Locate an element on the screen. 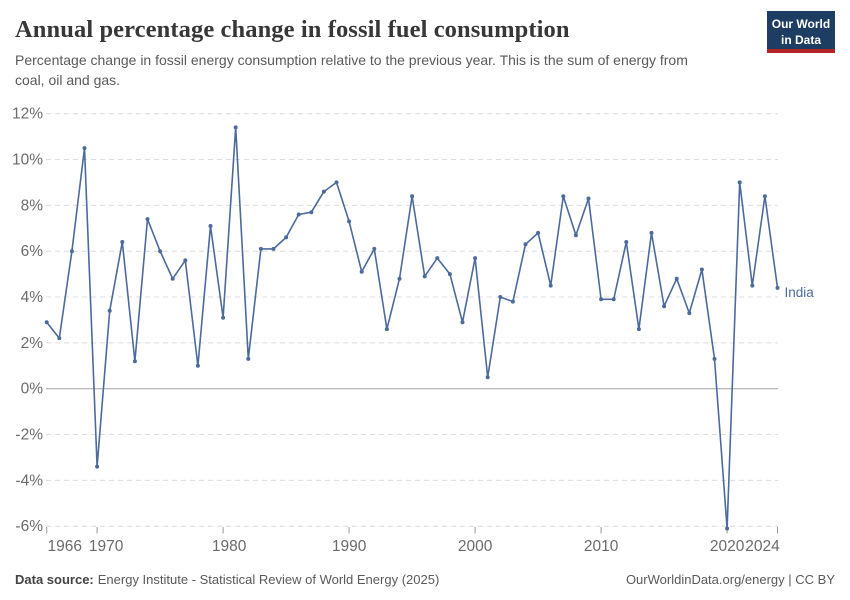 The width and height of the screenshot is (850, 600). owid-logo-line1: Our World is located at coordinates (801, 24).